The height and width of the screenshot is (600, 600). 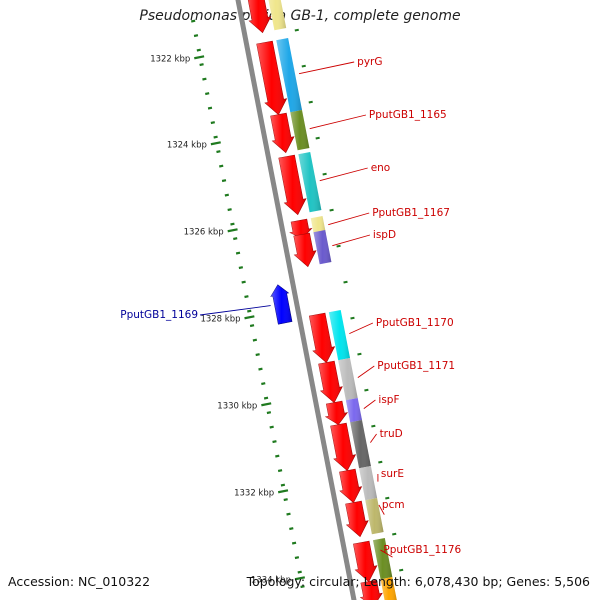 I want to click on gene-label: surE, so click(x=392, y=474).